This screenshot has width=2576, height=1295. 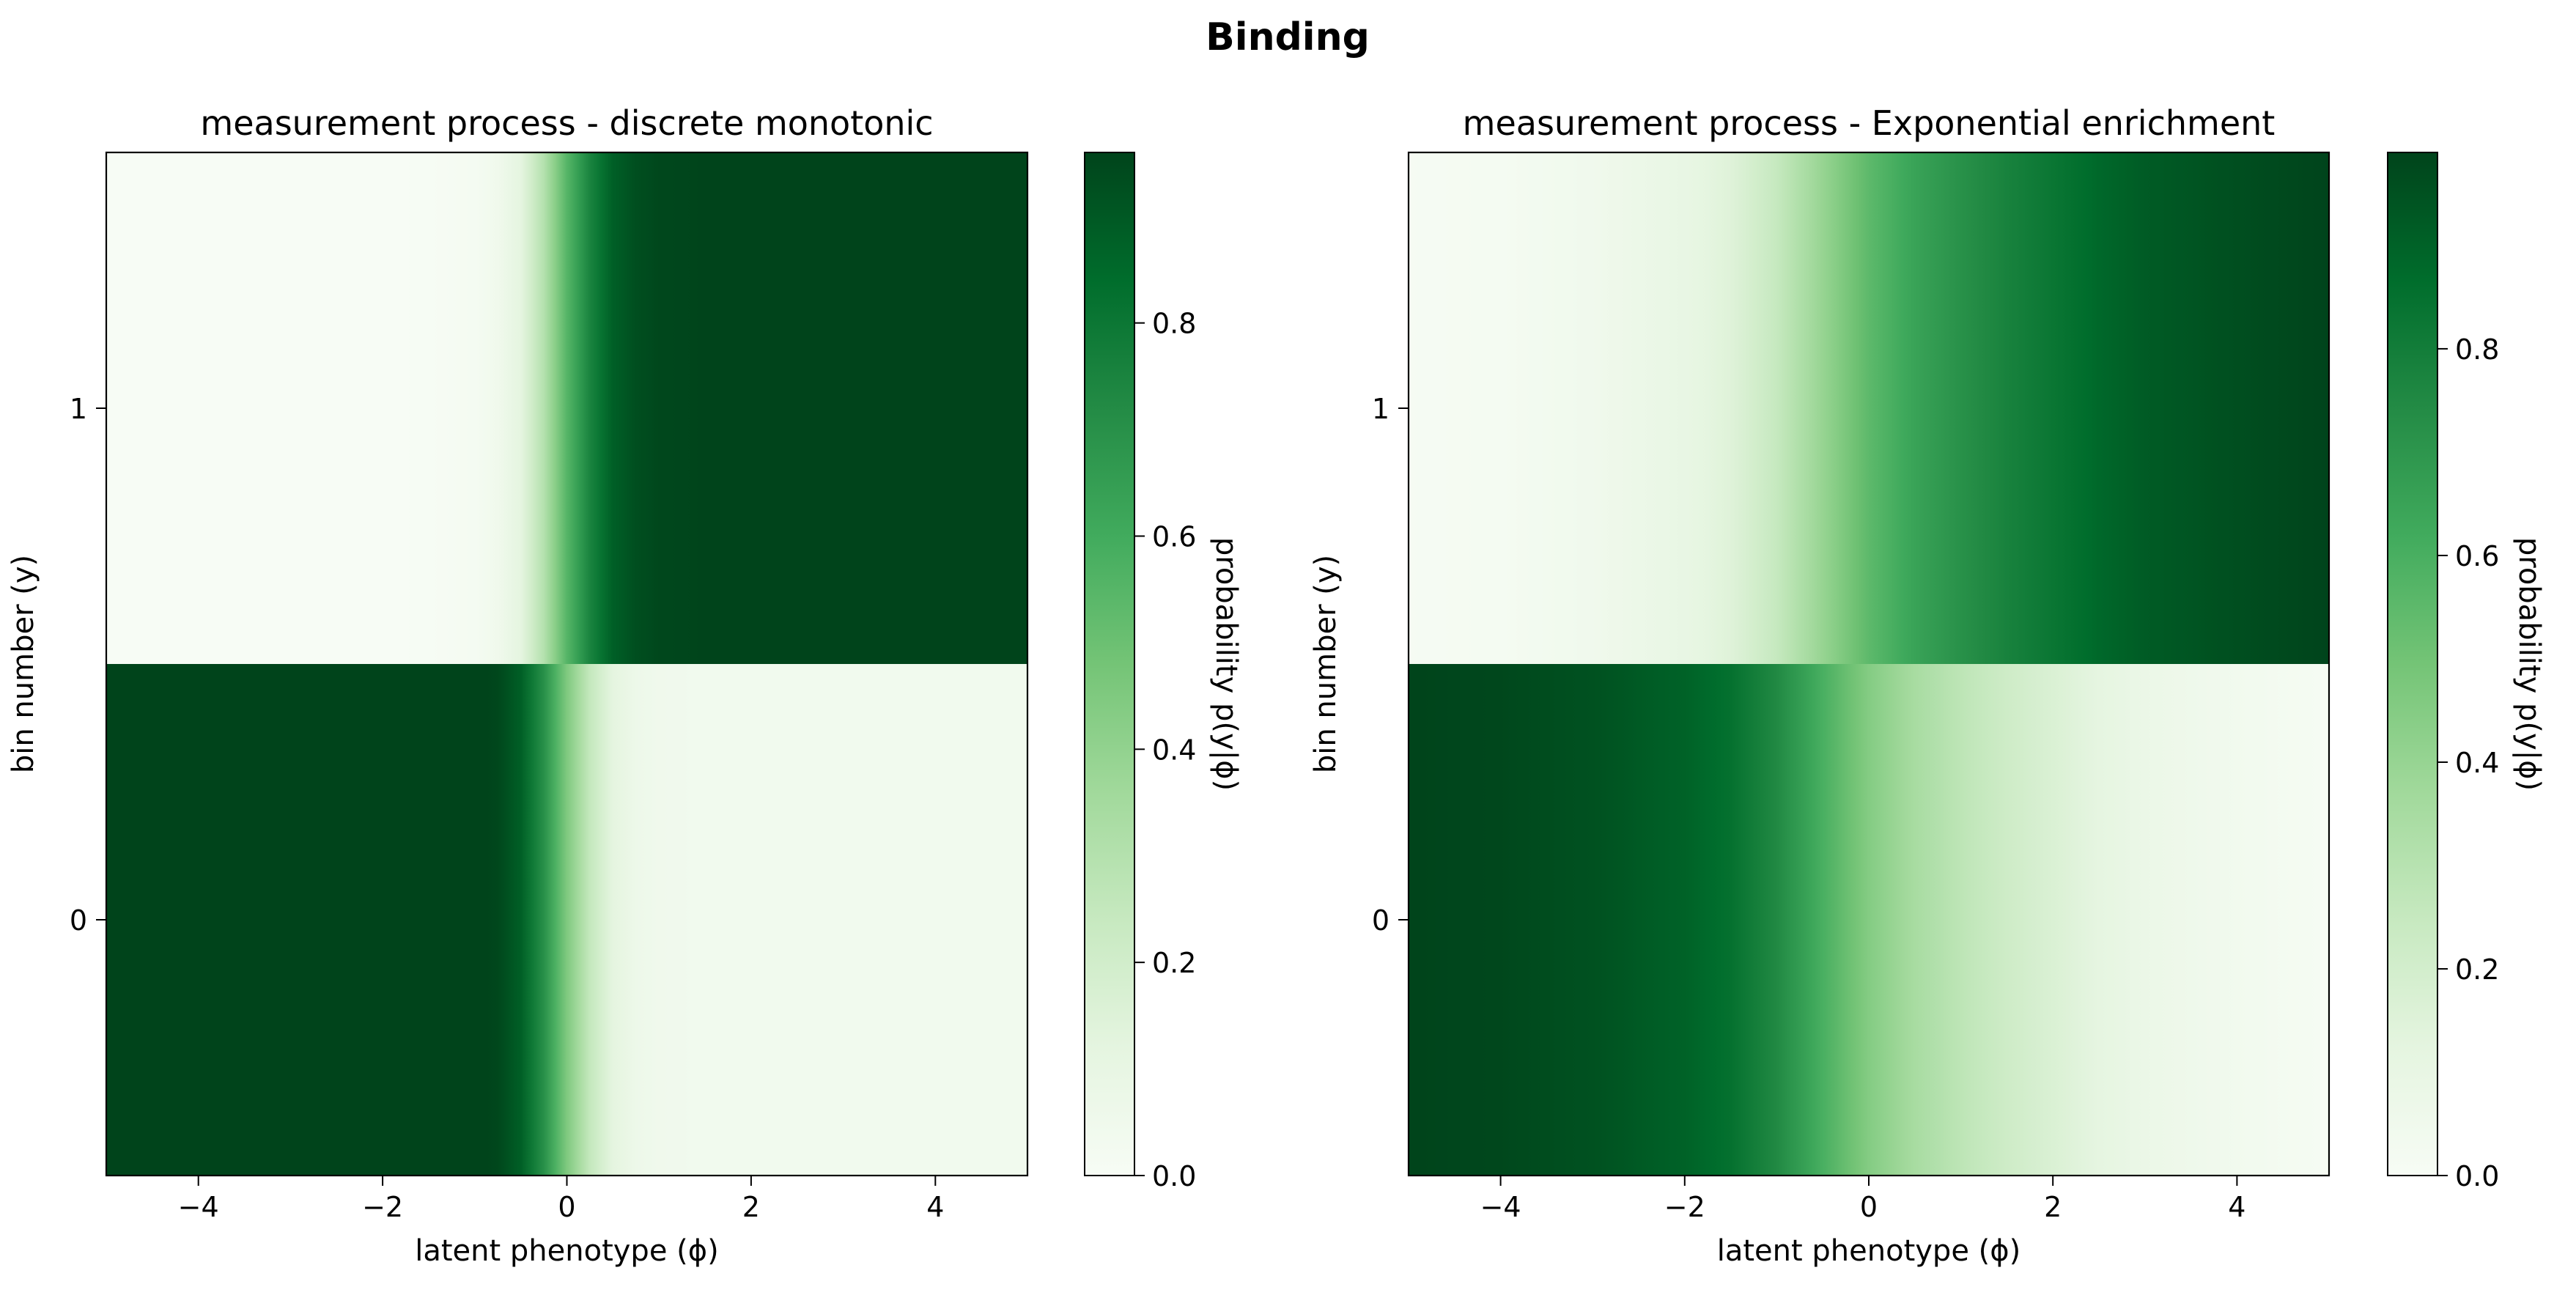 What do you see at coordinates (1288, 37) in the screenshot?
I see `figure-title: Binding` at bounding box center [1288, 37].